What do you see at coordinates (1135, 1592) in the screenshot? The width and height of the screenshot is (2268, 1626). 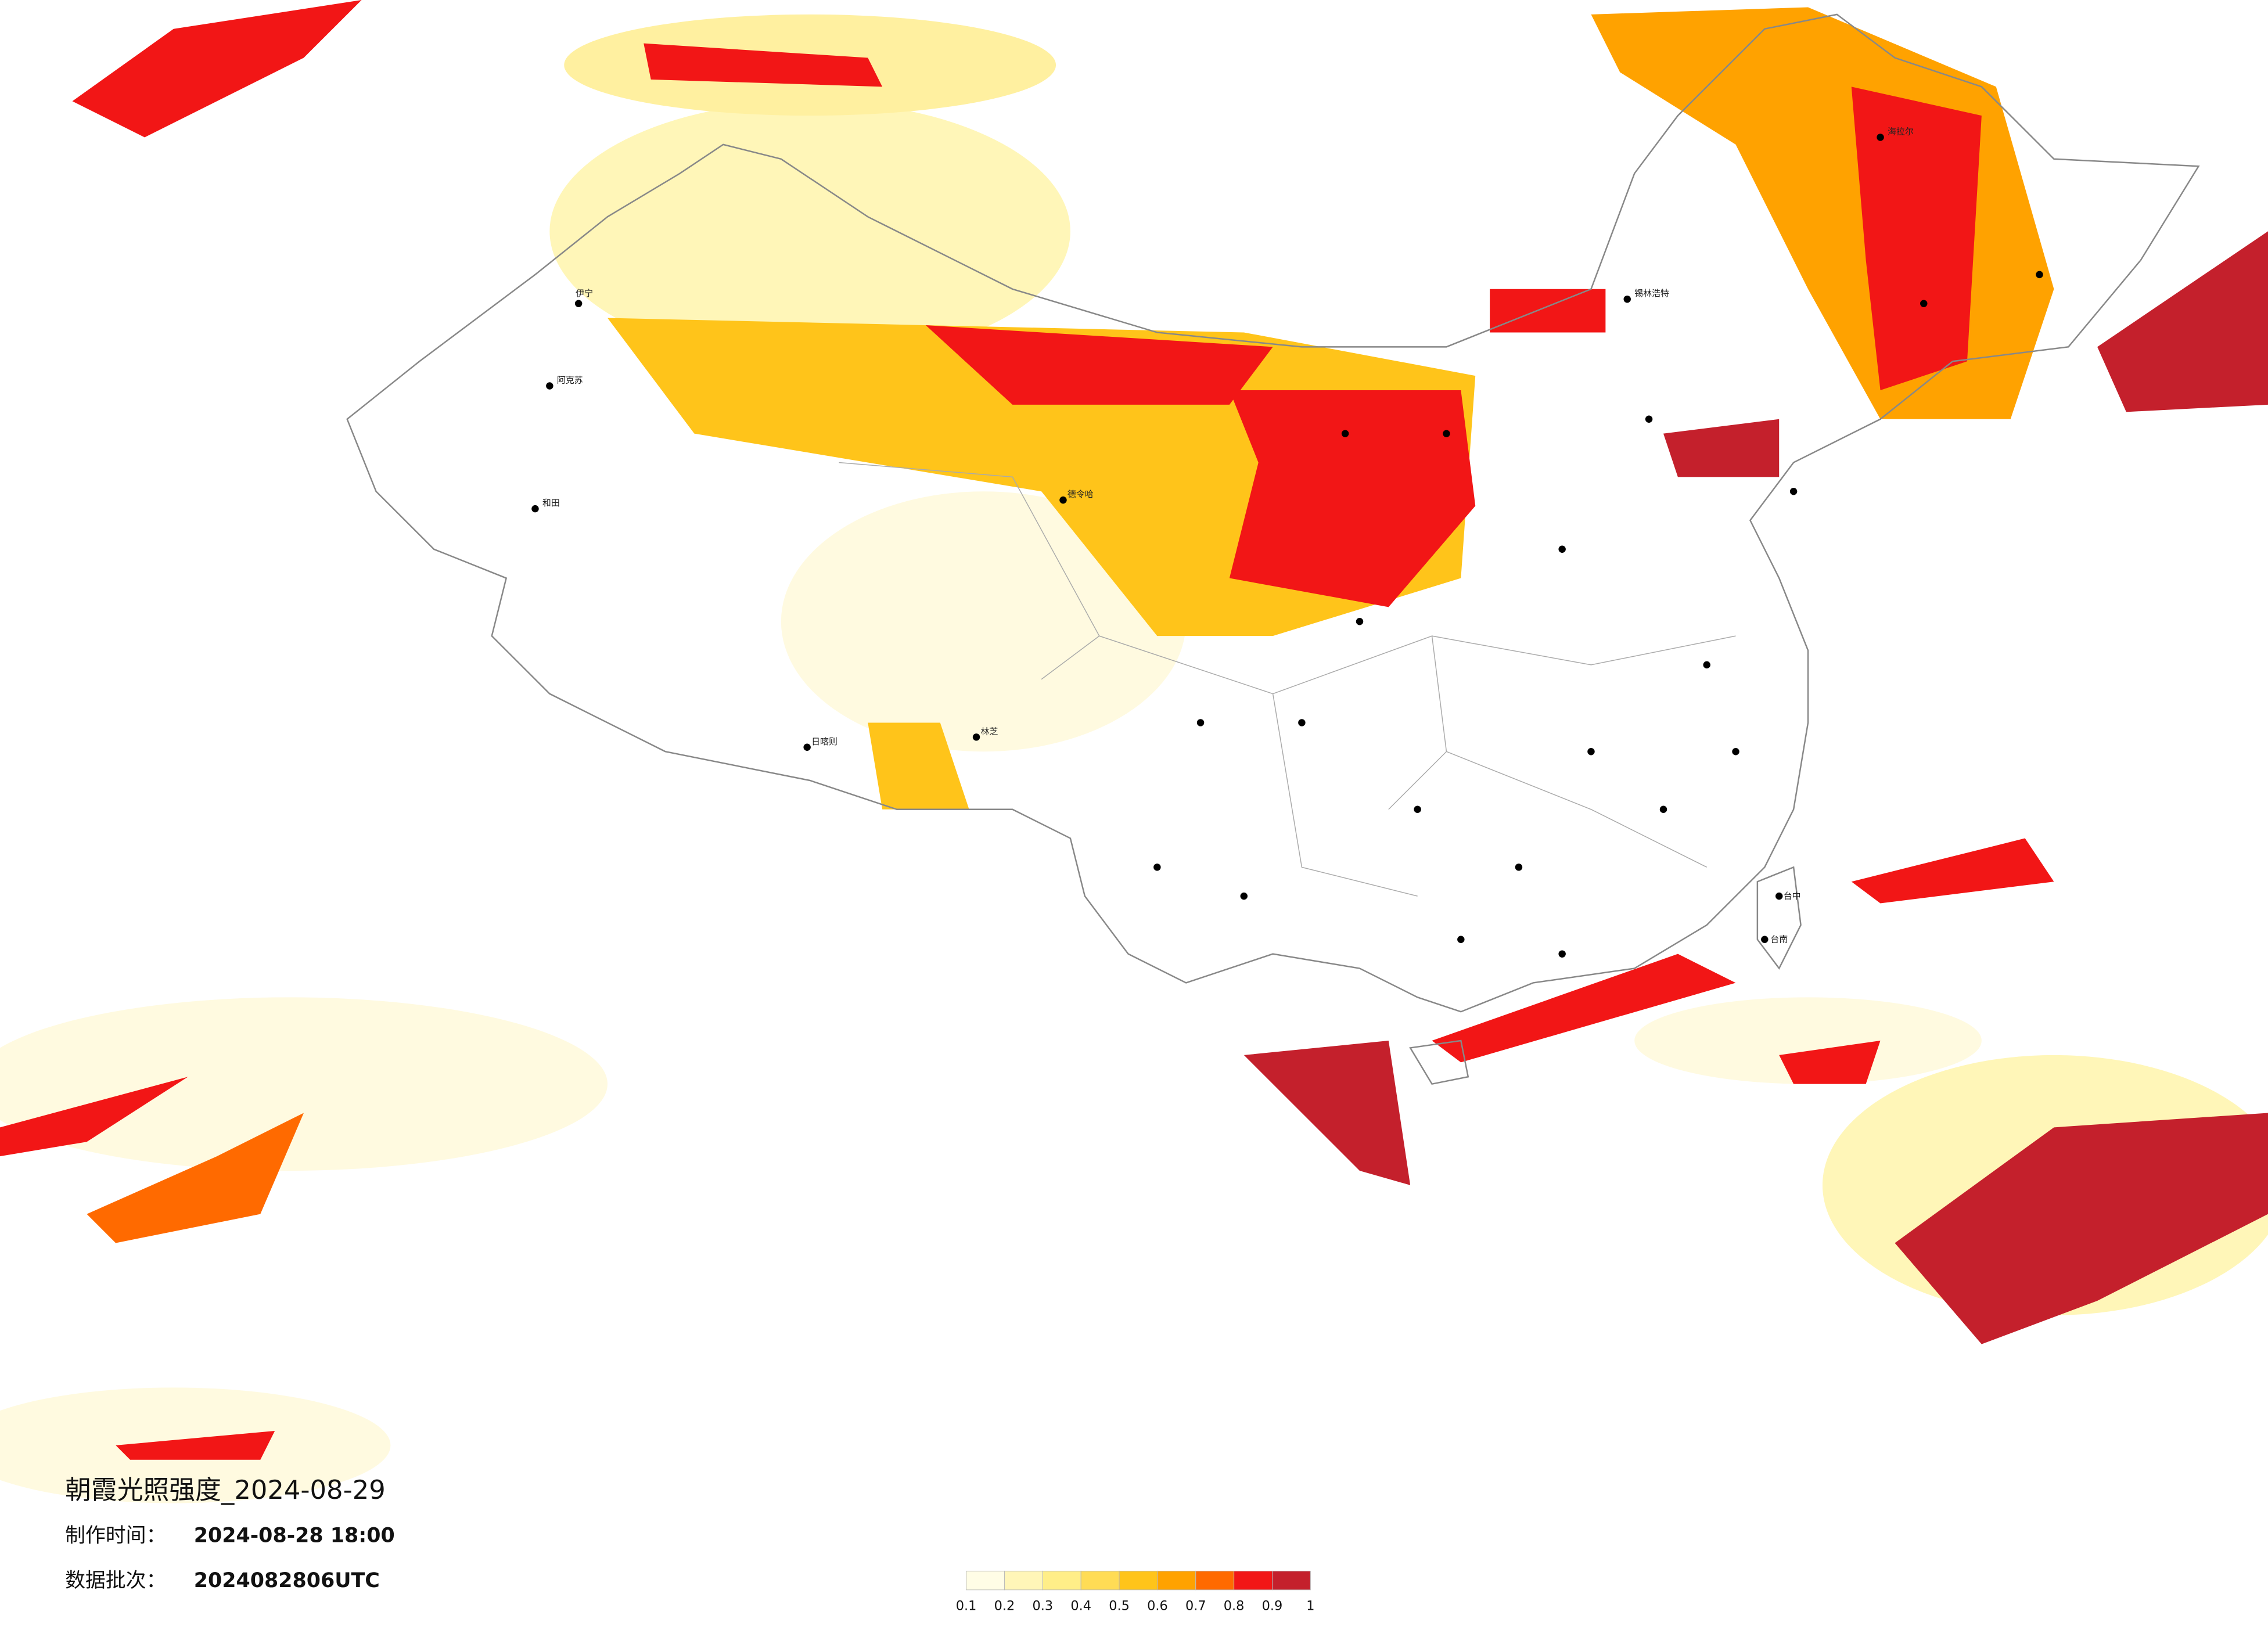 I see `legend: 0.1 0.2 0.3 0.4 0.5 0.6 0.7 0.8 0.9 1` at bounding box center [1135, 1592].